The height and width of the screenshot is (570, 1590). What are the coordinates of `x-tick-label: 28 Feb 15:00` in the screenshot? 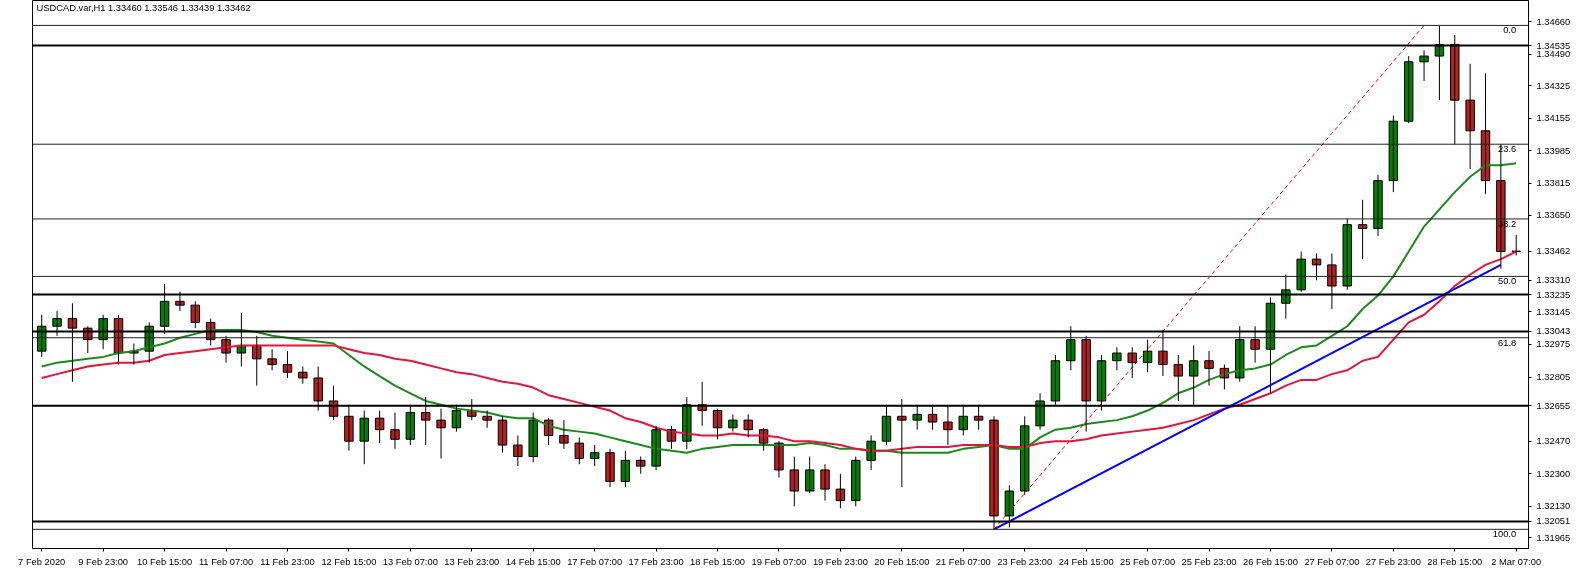 It's located at (1455, 561).